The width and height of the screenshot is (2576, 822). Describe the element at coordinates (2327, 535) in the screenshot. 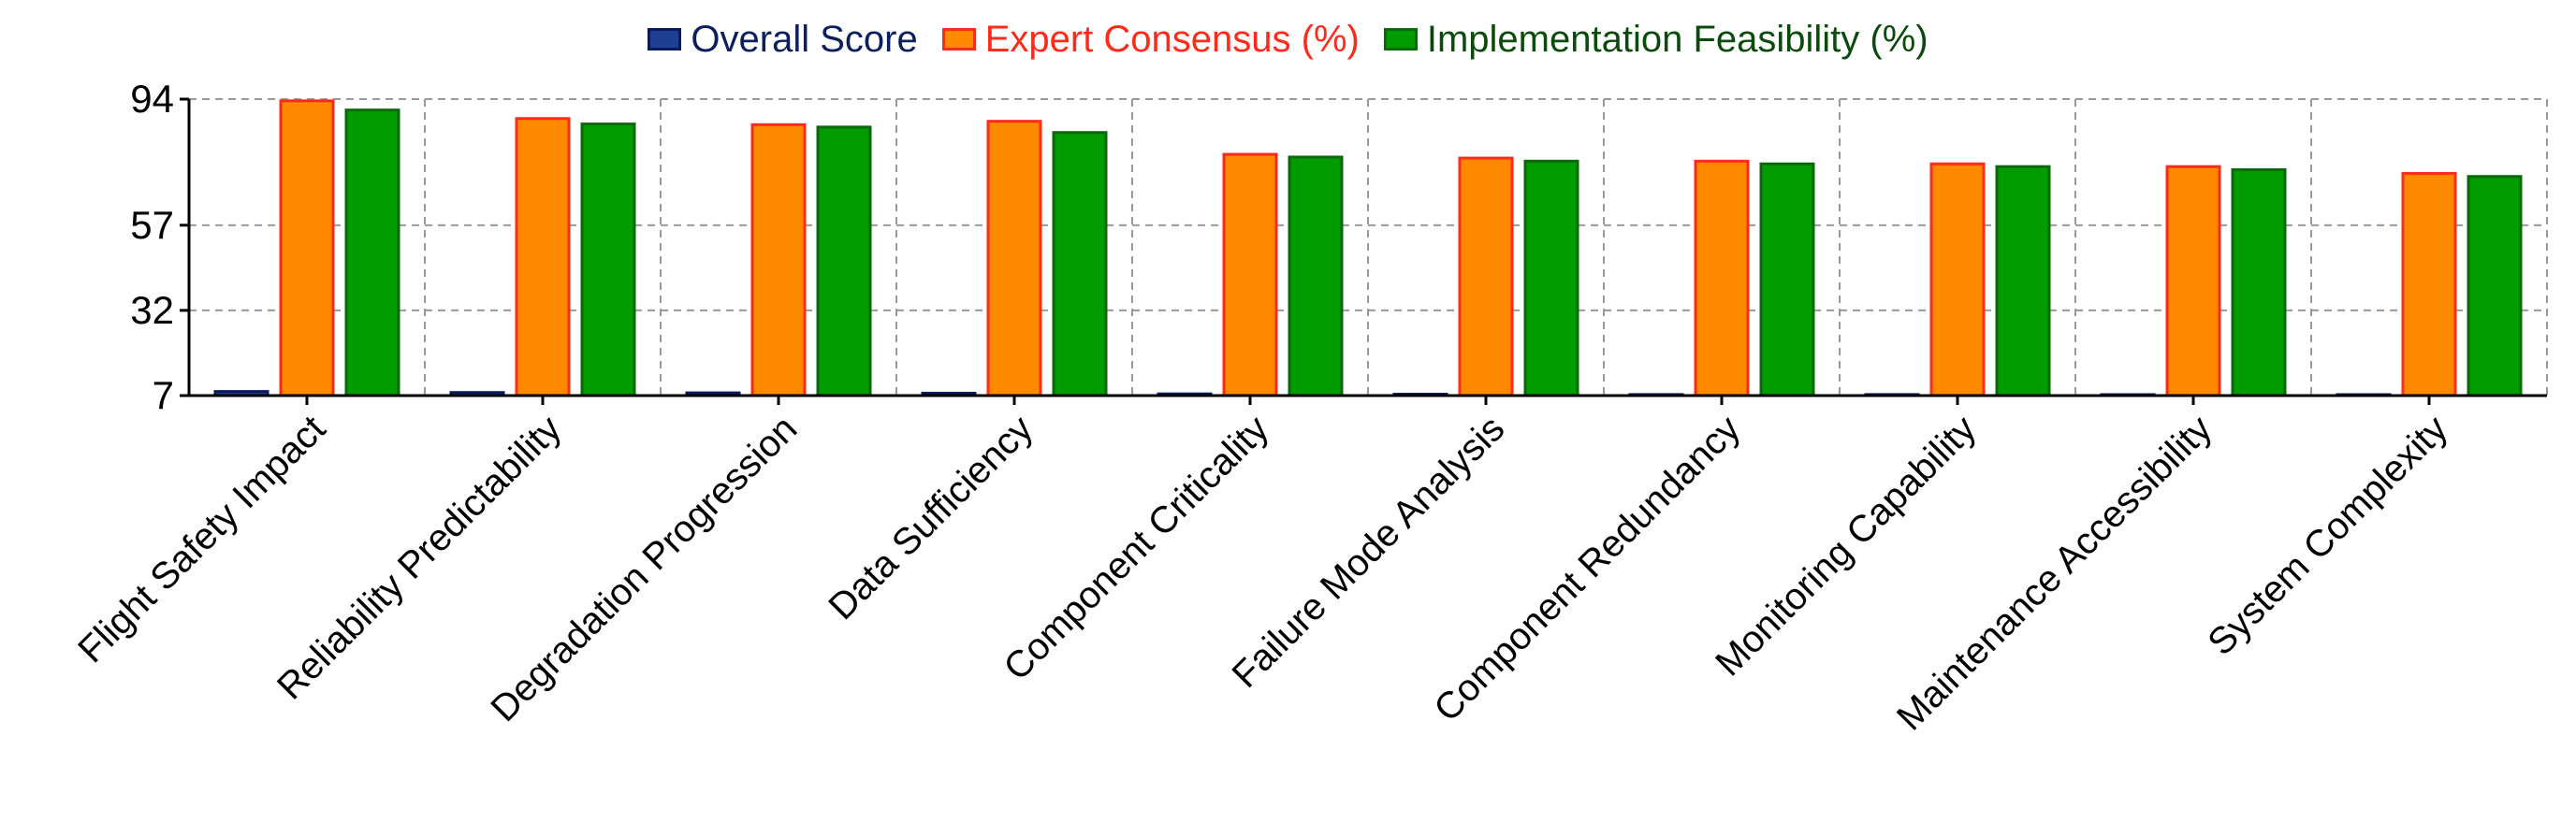

I see `x-tick-label: System Complexity` at that location.